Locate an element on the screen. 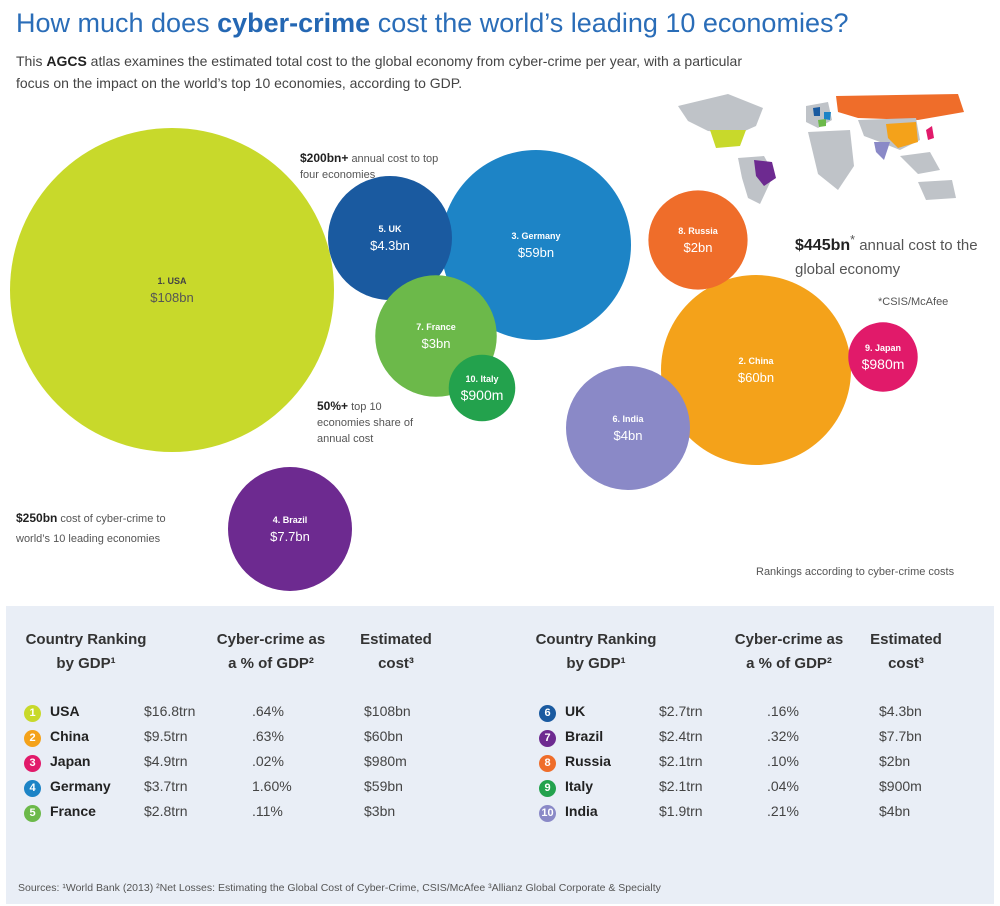  gdp-value: $4.9trn is located at coordinates (166, 761).